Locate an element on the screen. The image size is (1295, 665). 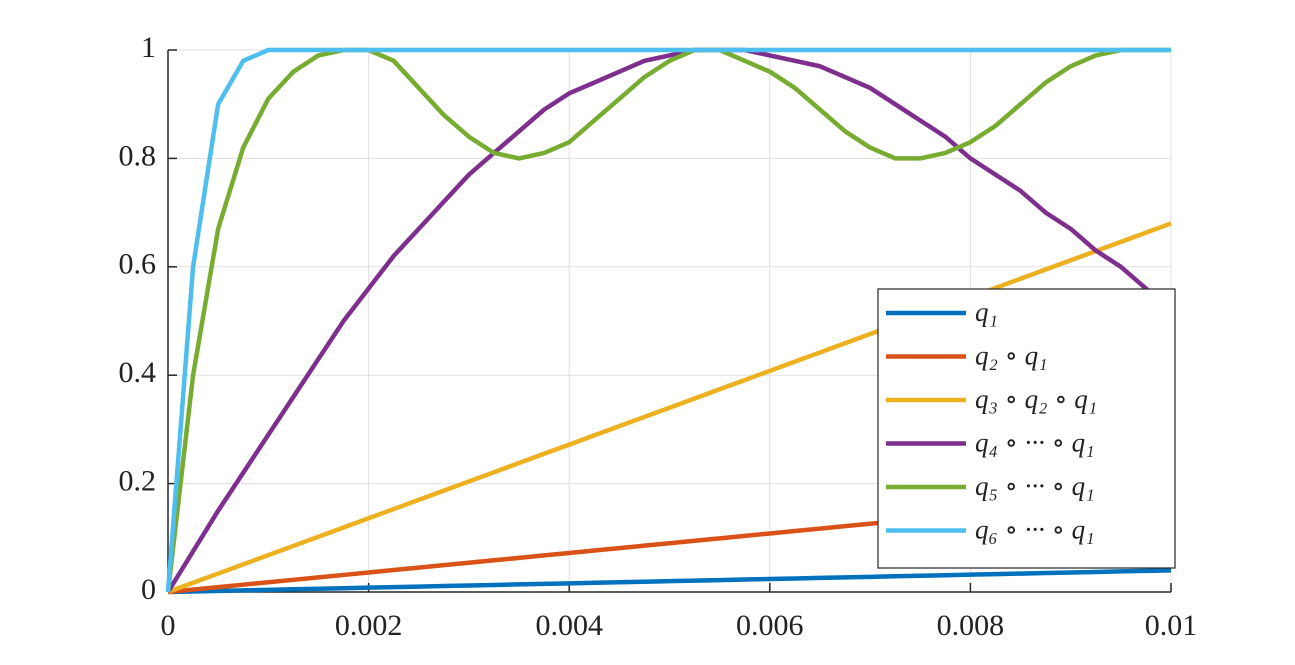
legend-label: q₃ ∘ q₂ ∘ q₁ is located at coordinates (1036, 399).